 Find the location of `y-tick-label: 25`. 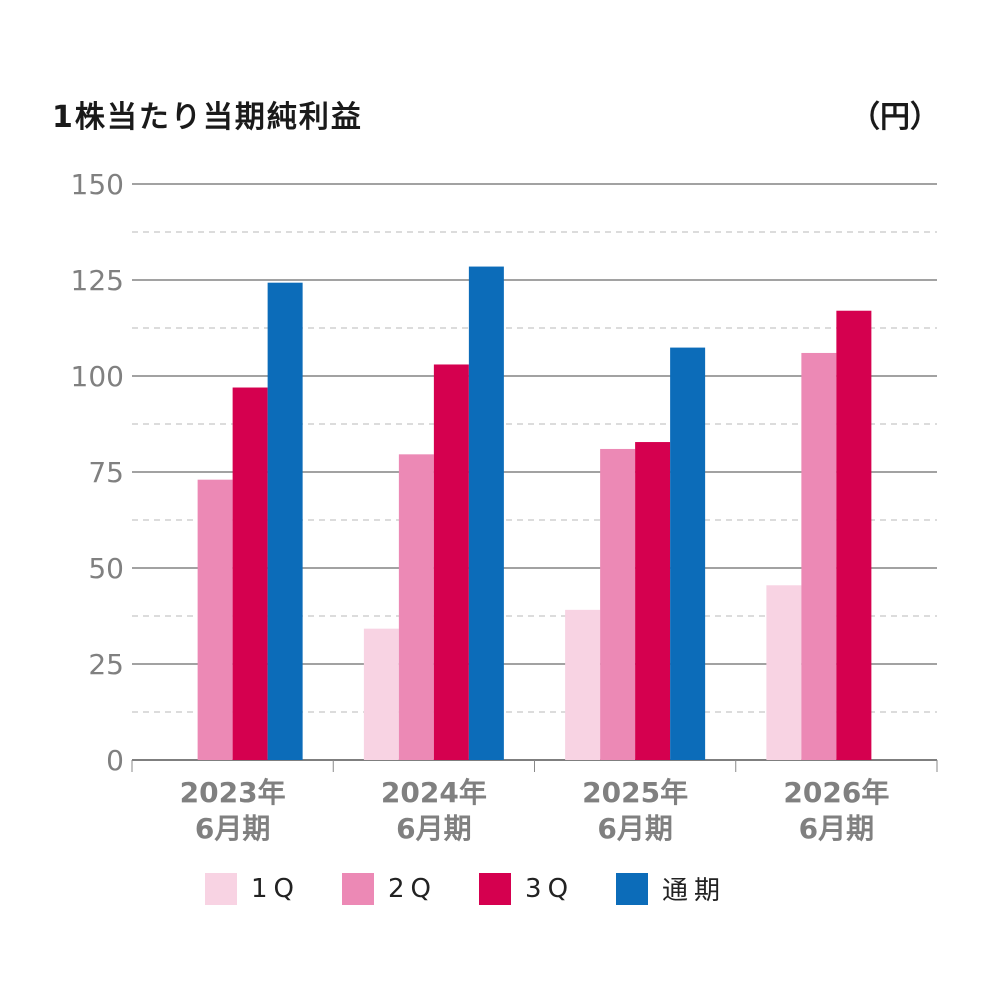

y-tick-label: 25 is located at coordinates (106, 664).